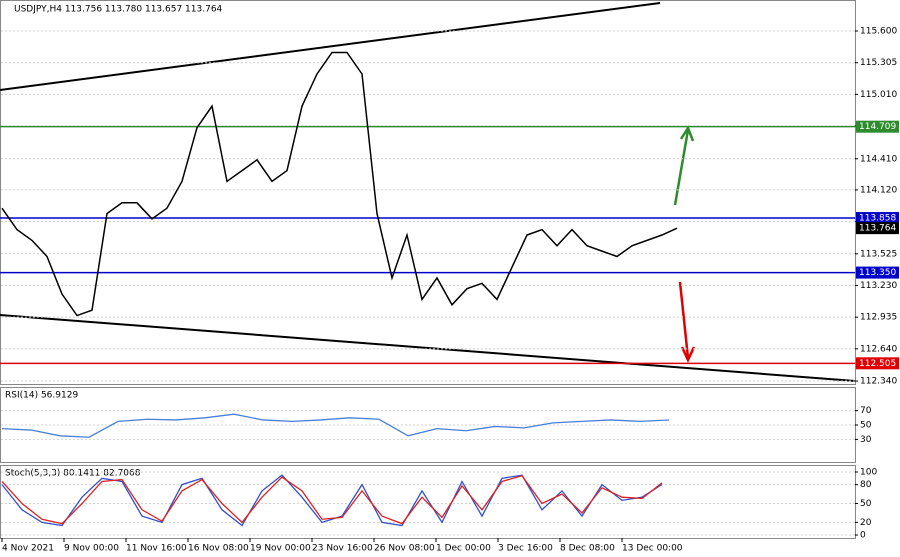 Image resolution: width=900 pixels, height=557 pixels. Describe the element at coordinates (878, 254) in the screenshot. I see `y-tick-label: 113.525` at that location.